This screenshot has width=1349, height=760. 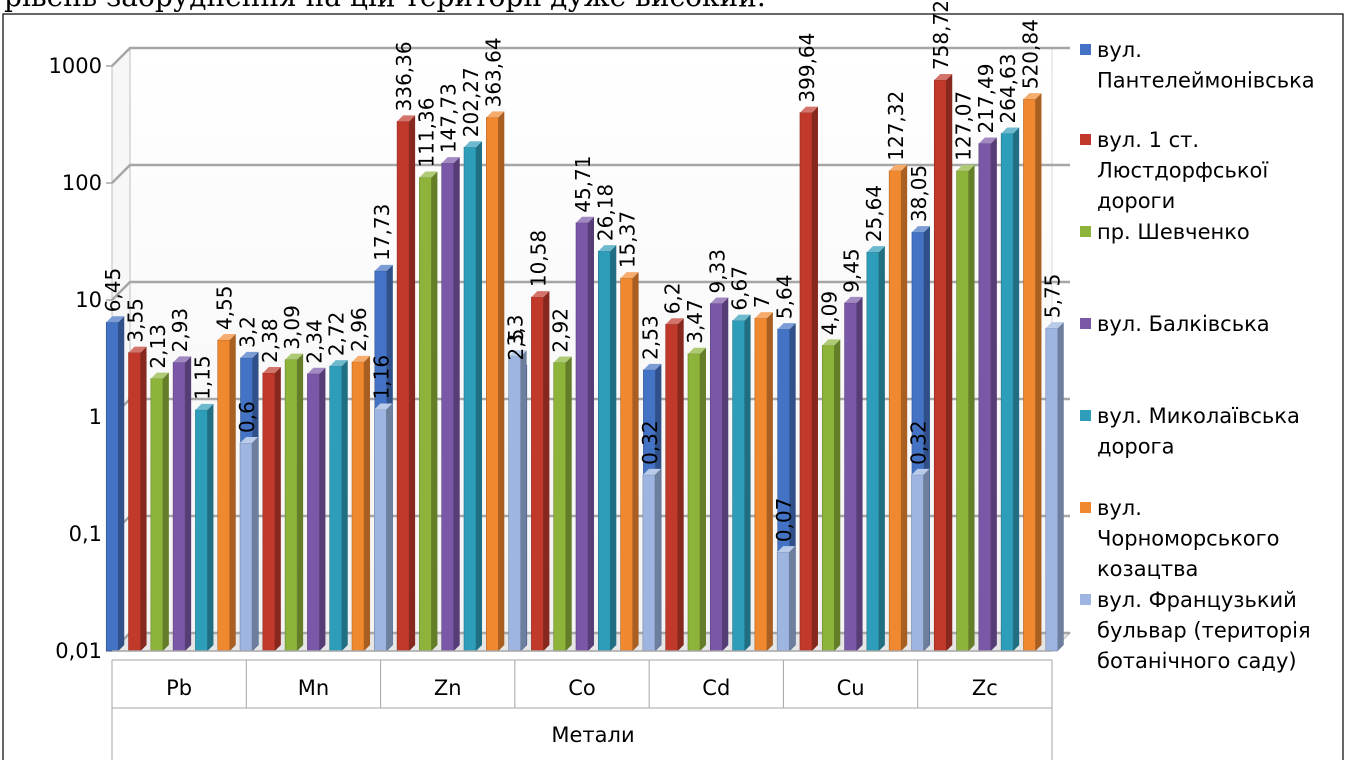 What do you see at coordinates (717, 271) in the screenshot?
I see `data-label: 9,33` at bounding box center [717, 271].